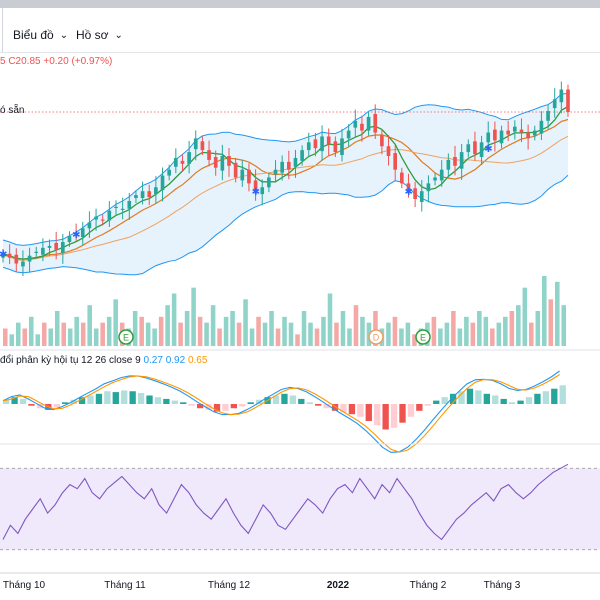 The image size is (600, 600). Describe the element at coordinates (40, 35) in the screenshot. I see `chart-menu-button: Biểu đồ ⌄` at that location.